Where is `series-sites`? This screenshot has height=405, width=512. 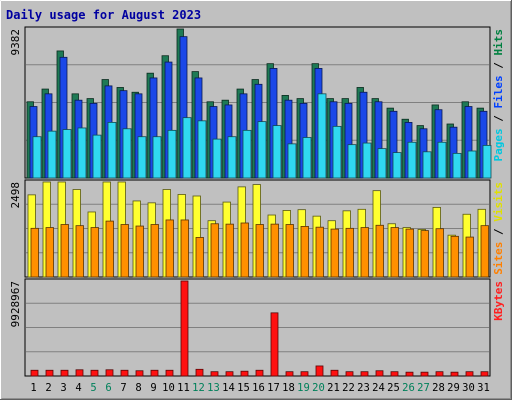 series-sites is located at coordinates (259, 248).